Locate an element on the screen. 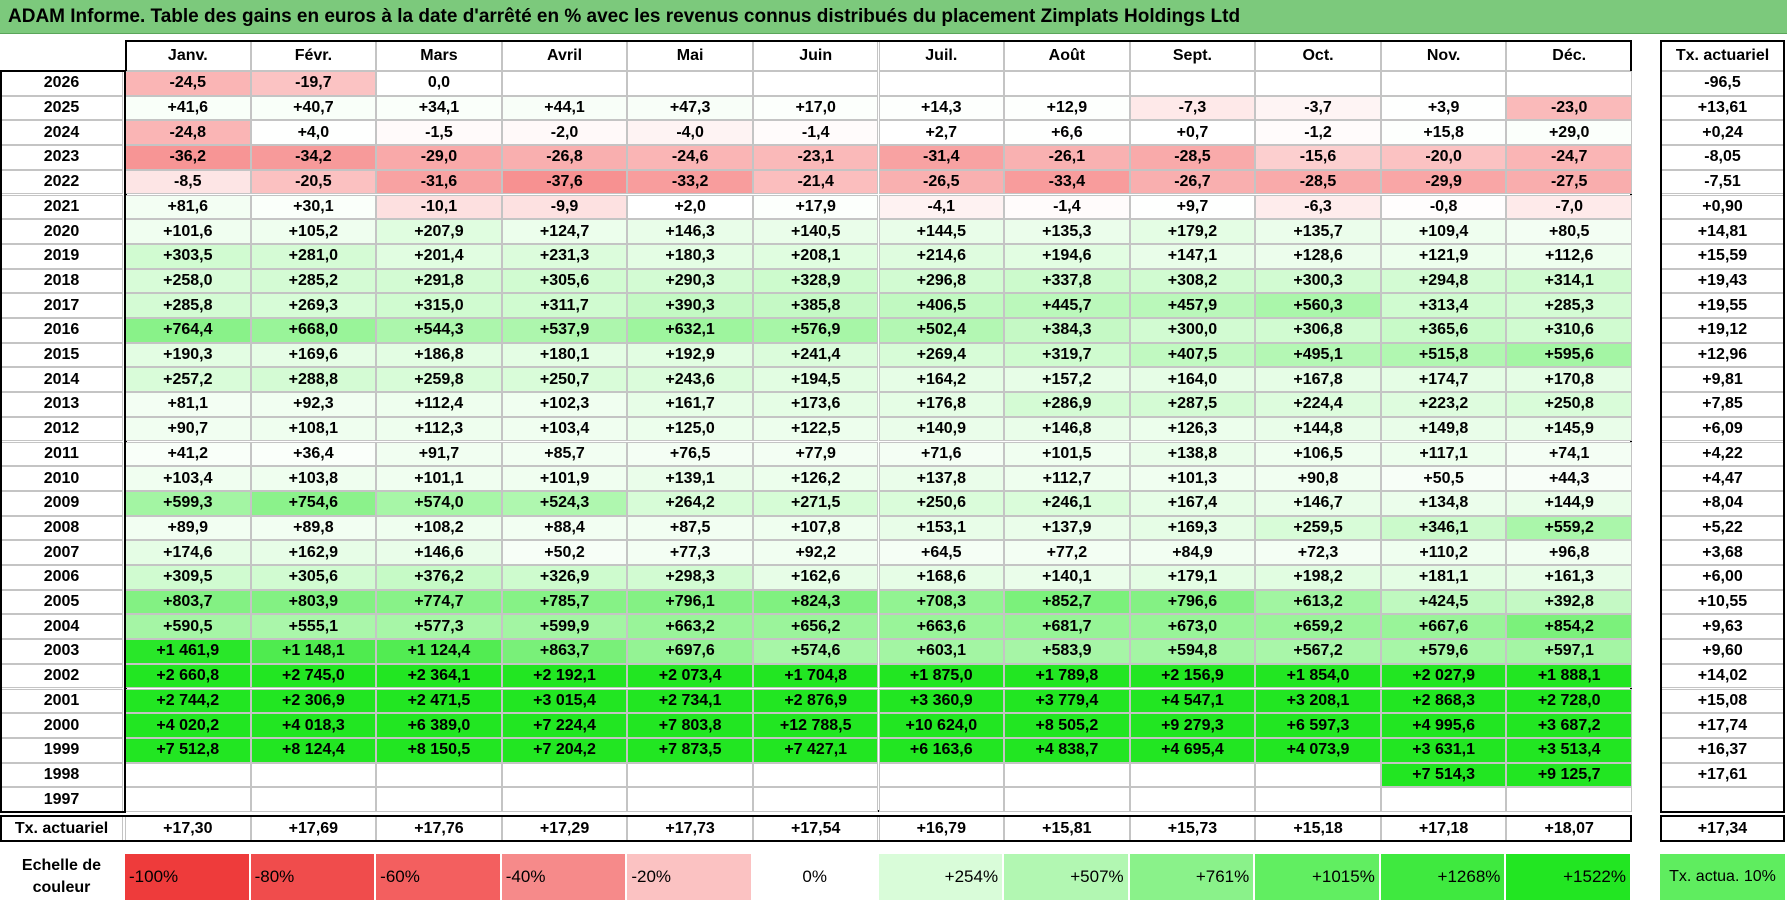 This screenshot has height=912, width=1787. footer-rate: +17,30 is located at coordinates (188, 828).